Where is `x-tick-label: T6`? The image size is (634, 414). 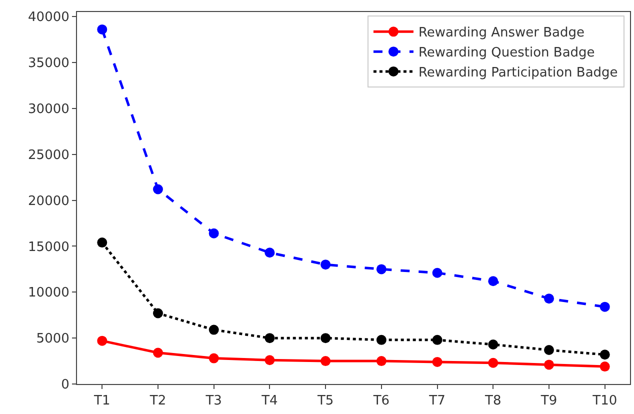
x-tick-label: T6 is located at coordinates (381, 401).